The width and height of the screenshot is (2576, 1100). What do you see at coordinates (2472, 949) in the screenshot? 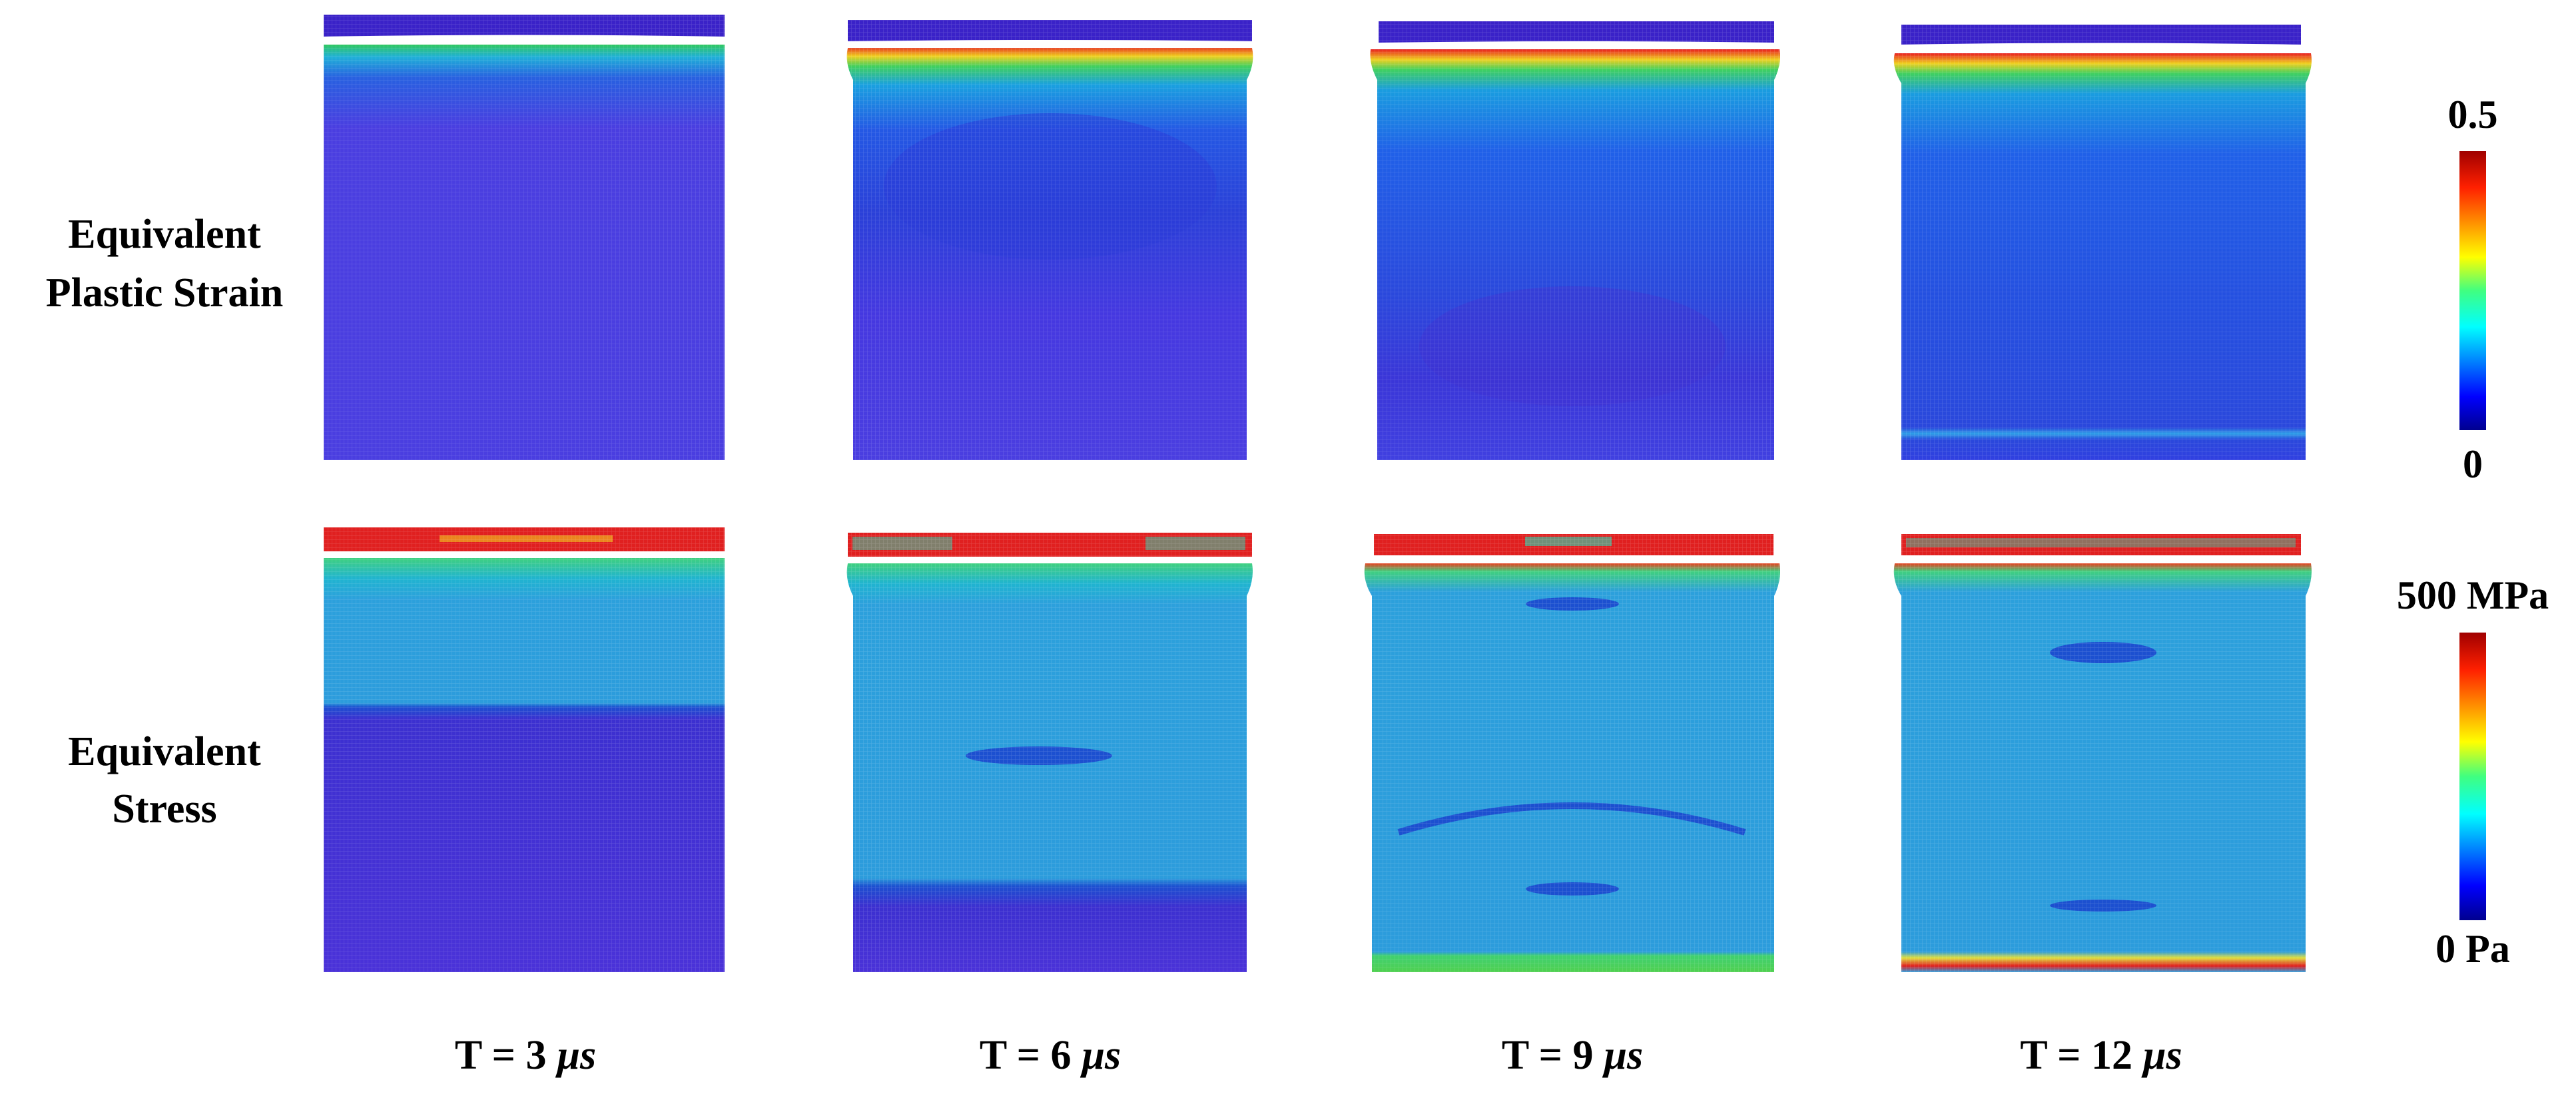
I see `colorbar-min: 0 Pa` at bounding box center [2472, 949].